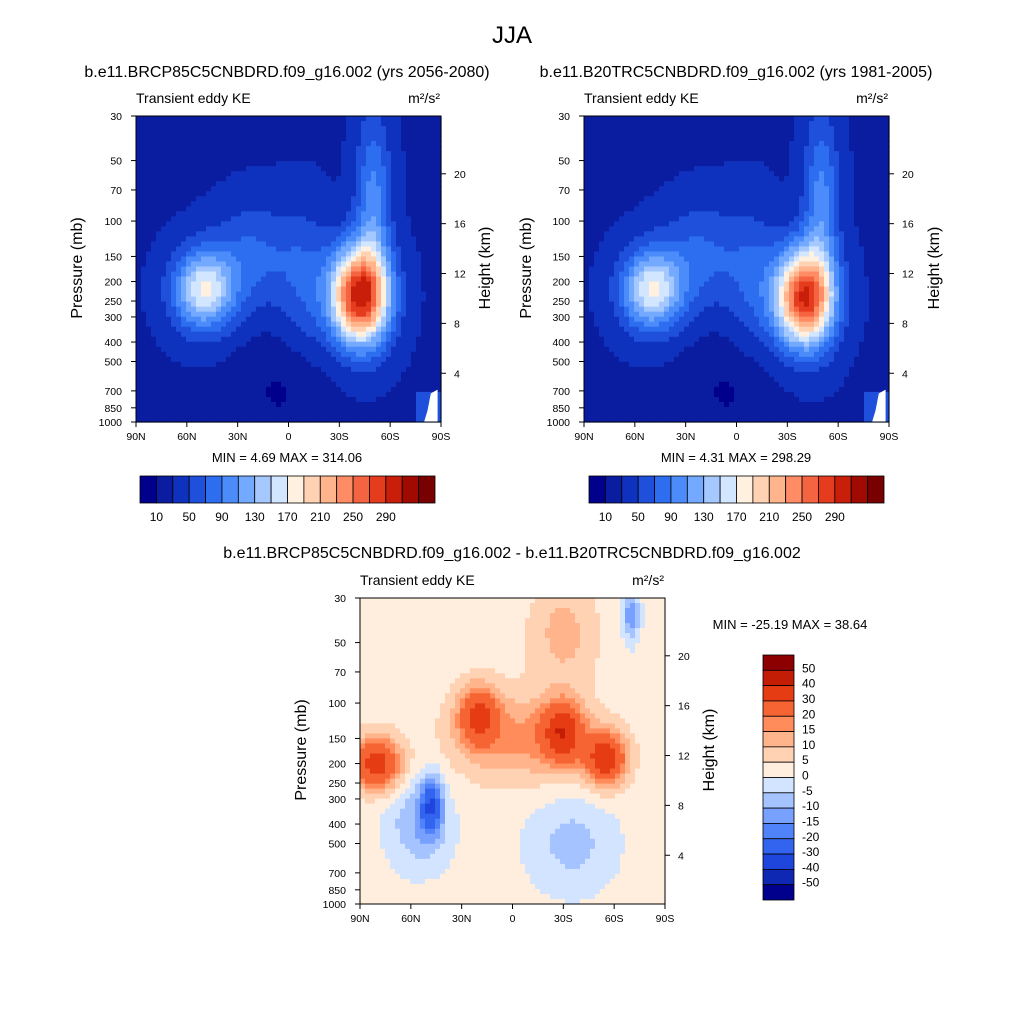  Describe the element at coordinates (113, 222) in the screenshot. I see `y-tick-label: 100` at that location.